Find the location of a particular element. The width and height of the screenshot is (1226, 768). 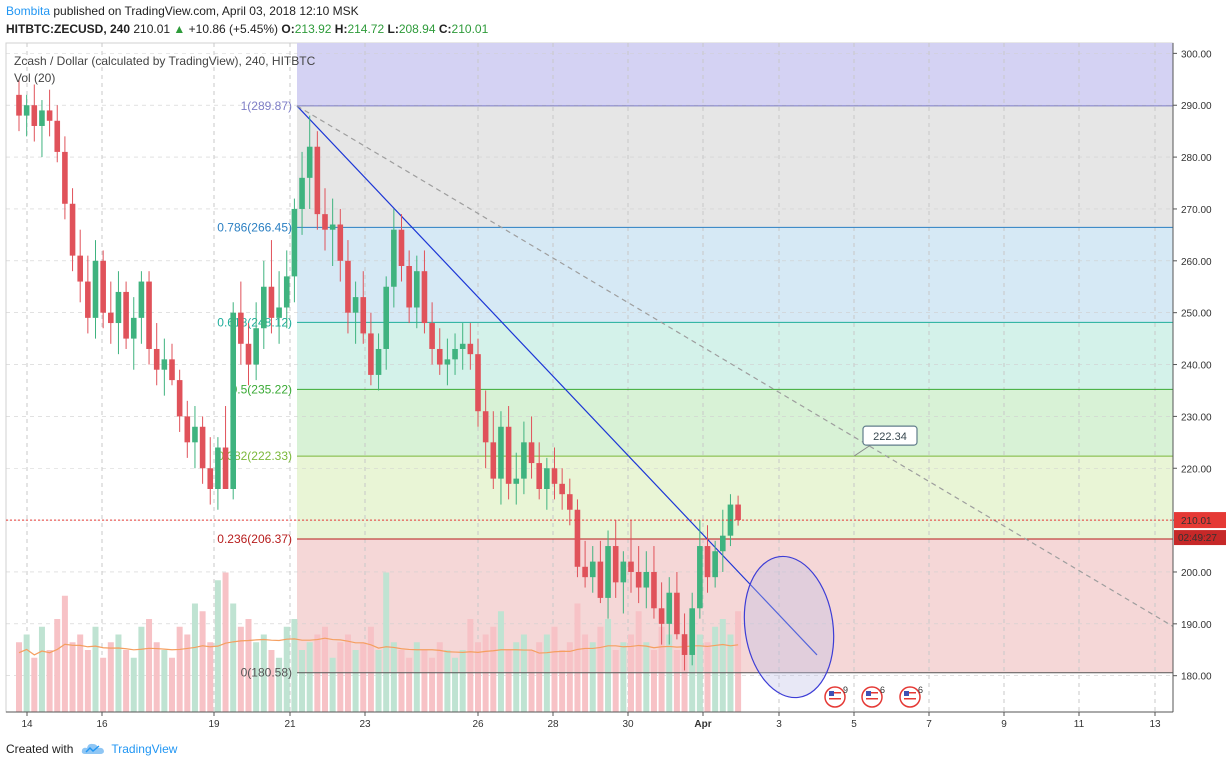

high-value: 214.72 is located at coordinates (366, 29).